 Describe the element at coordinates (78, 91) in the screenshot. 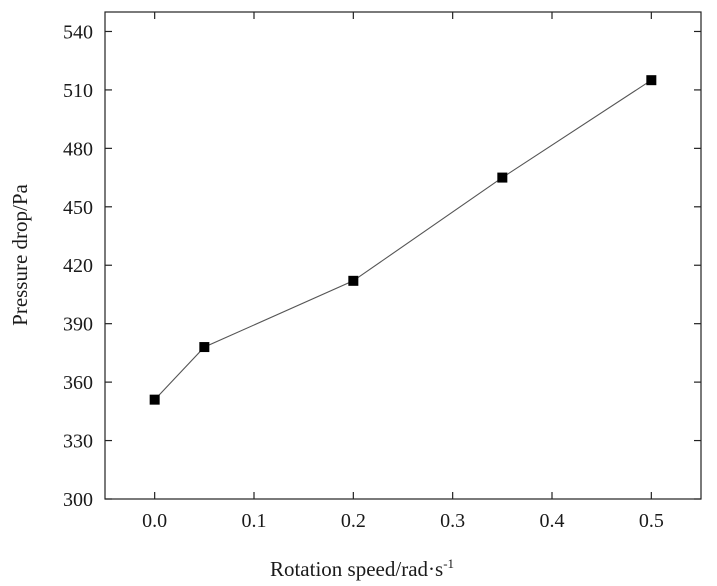

I see `y-tick-label: 510` at that location.